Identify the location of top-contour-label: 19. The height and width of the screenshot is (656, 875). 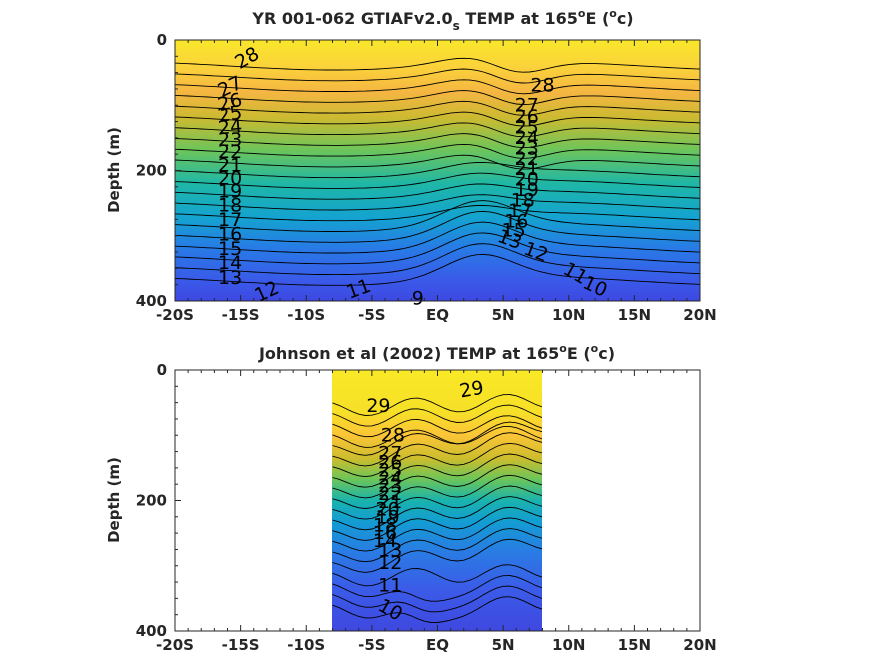
(527, 190).